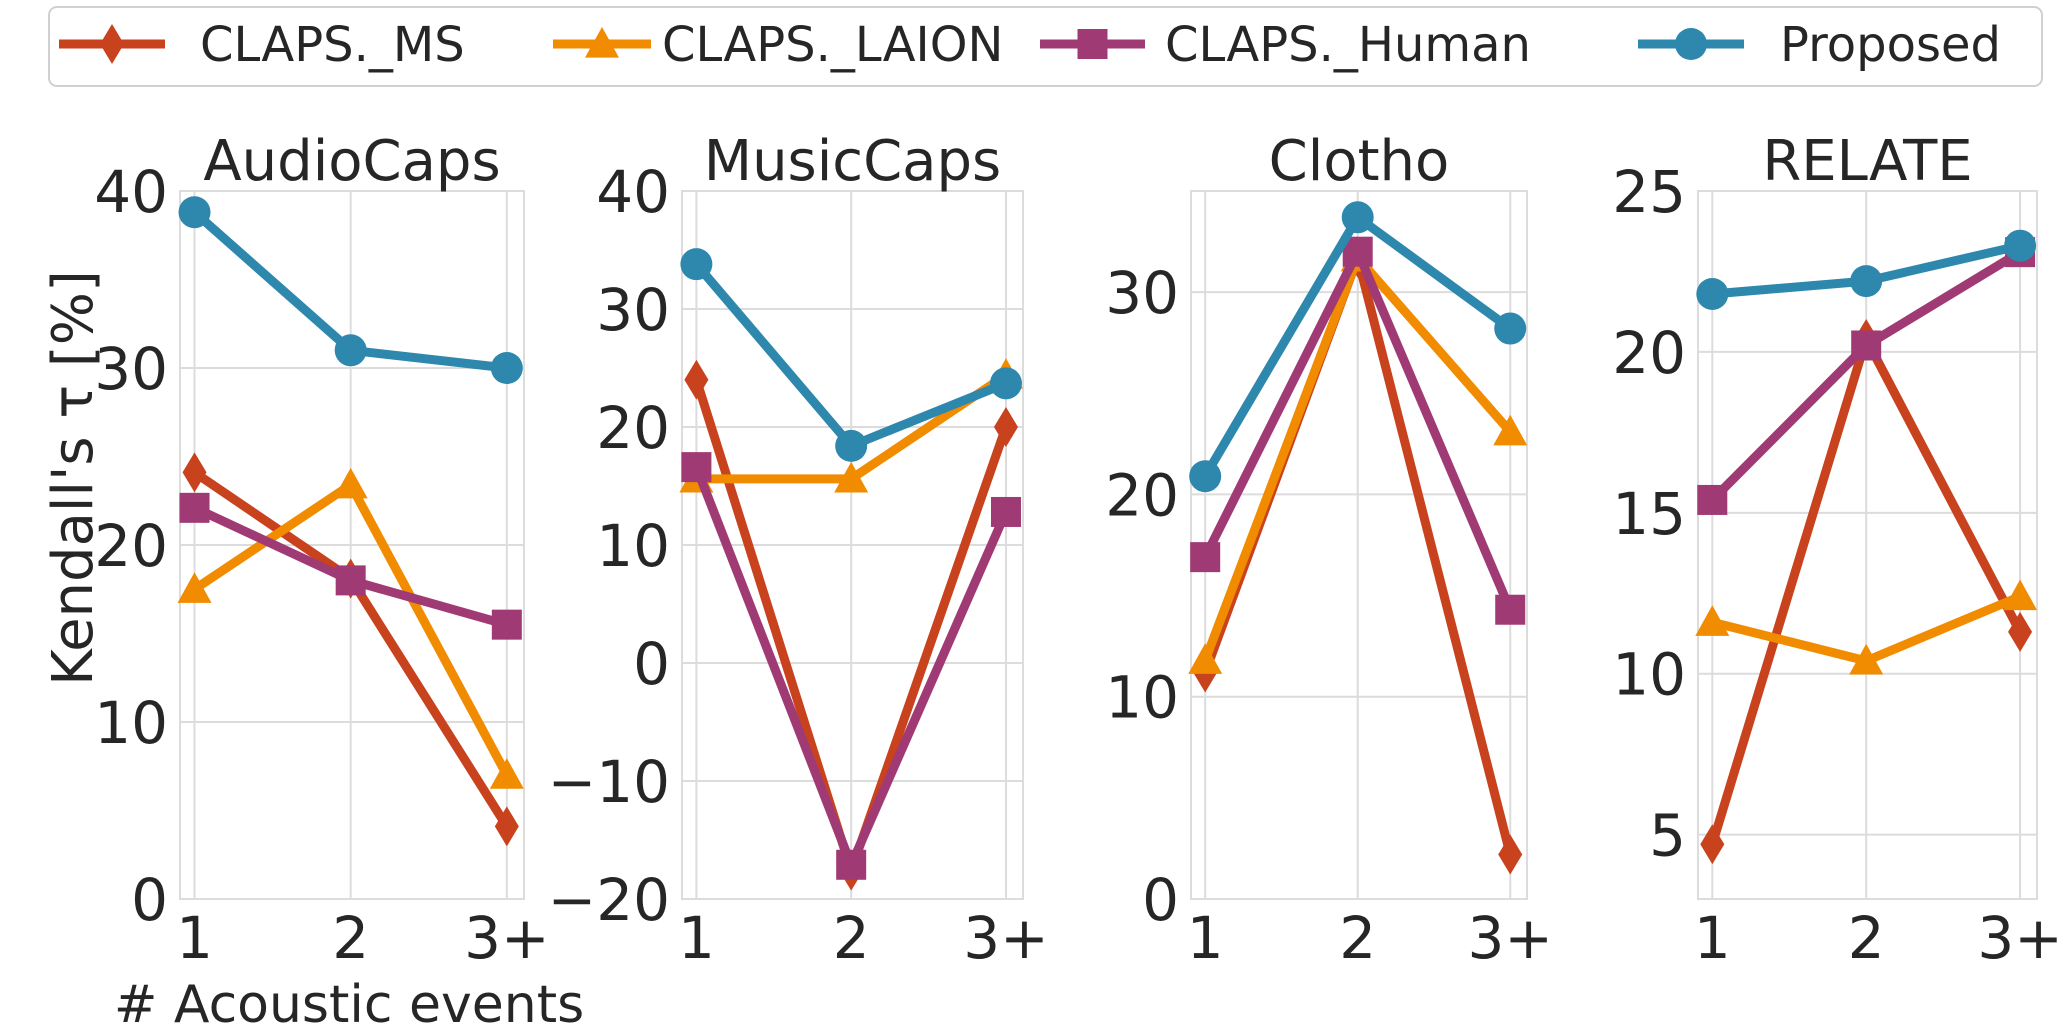 The height and width of the screenshot is (1030, 2064). I want to click on legend-entry: CLAPS._MS, so click(262, 45).